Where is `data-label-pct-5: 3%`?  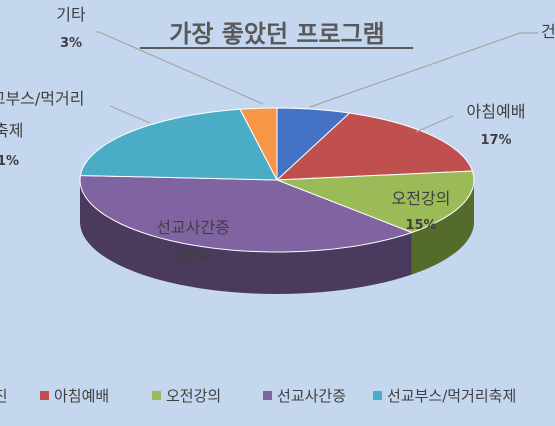
data-label-pct-5: 3% is located at coordinates (71, 43).